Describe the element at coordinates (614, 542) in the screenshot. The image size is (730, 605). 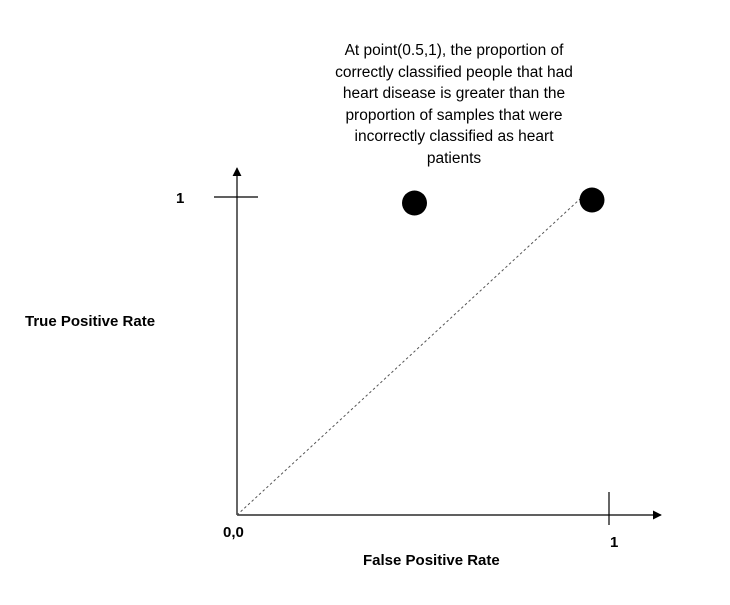
I see `x-tick-label: 1` at that location.